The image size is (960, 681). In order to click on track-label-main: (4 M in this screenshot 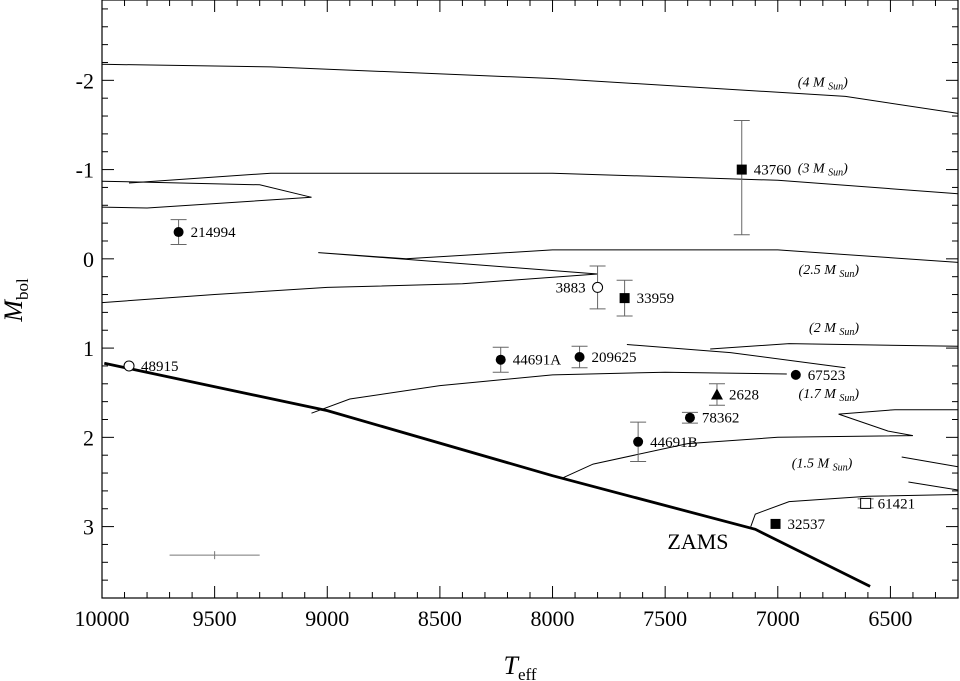, I will do `click(813, 83)`.